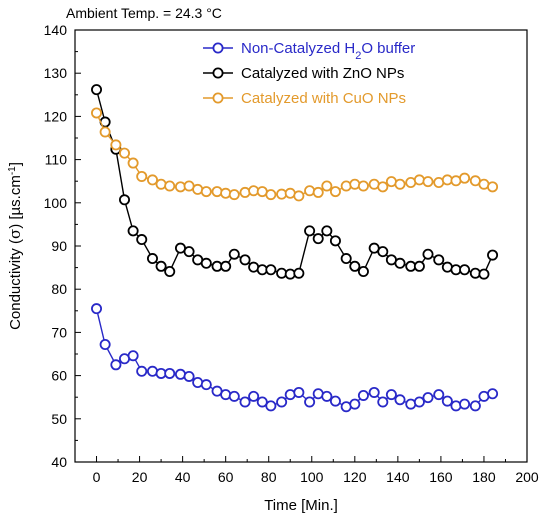 The height and width of the screenshot is (525, 550). Describe the element at coordinates (398, 477) in the screenshot. I see `x-tick-label: 140` at that location.